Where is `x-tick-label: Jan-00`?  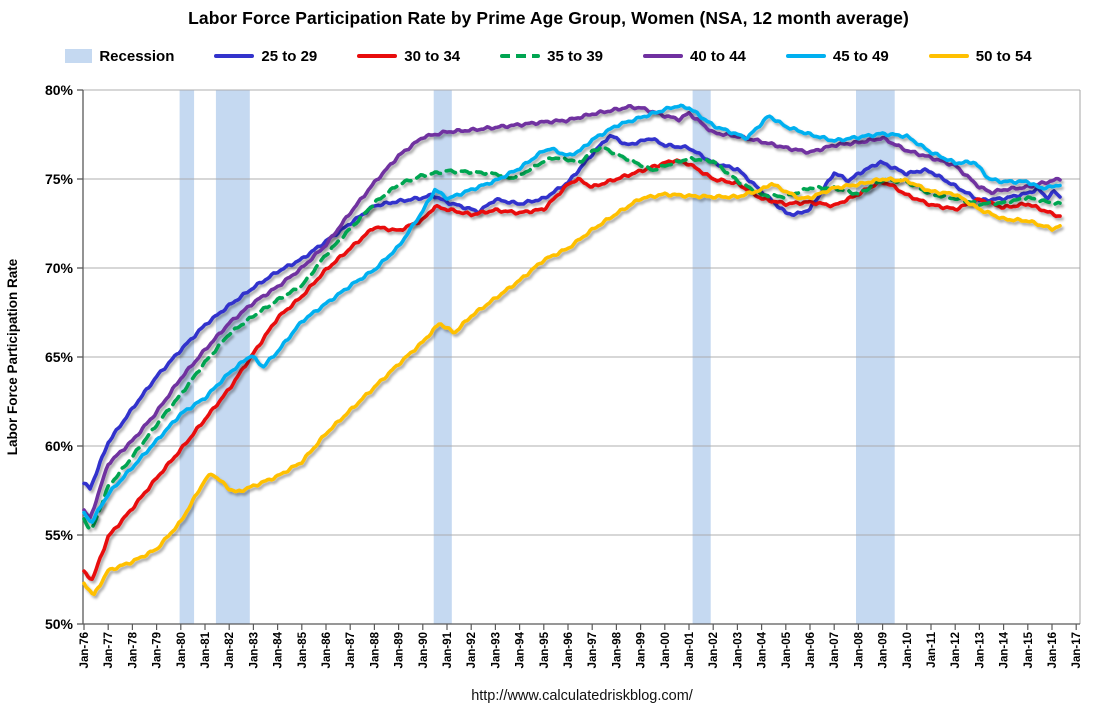
x-tick-label: Jan-00 is located at coordinates (666, 650).